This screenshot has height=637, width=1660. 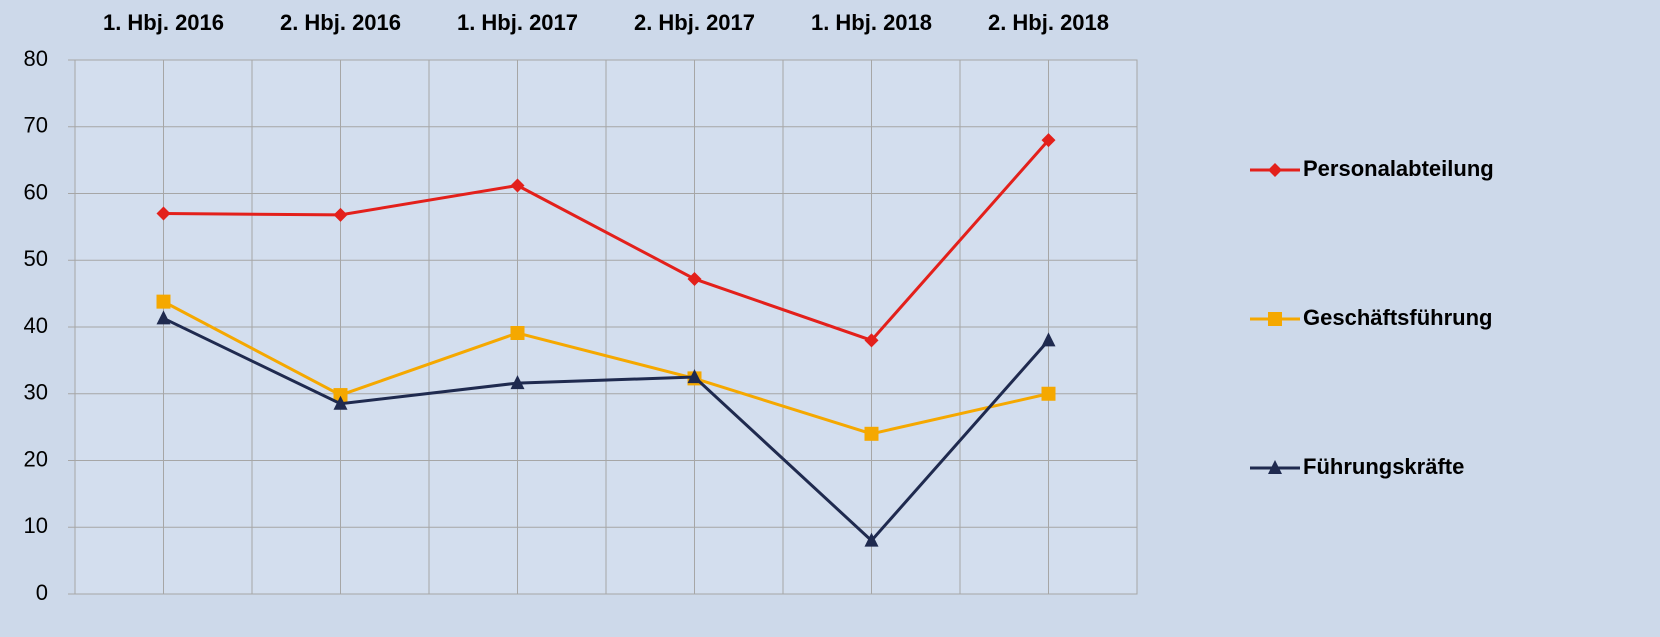 I want to click on x-tick-label: 1. Hbj. 2017, so click(x=517, y=22).